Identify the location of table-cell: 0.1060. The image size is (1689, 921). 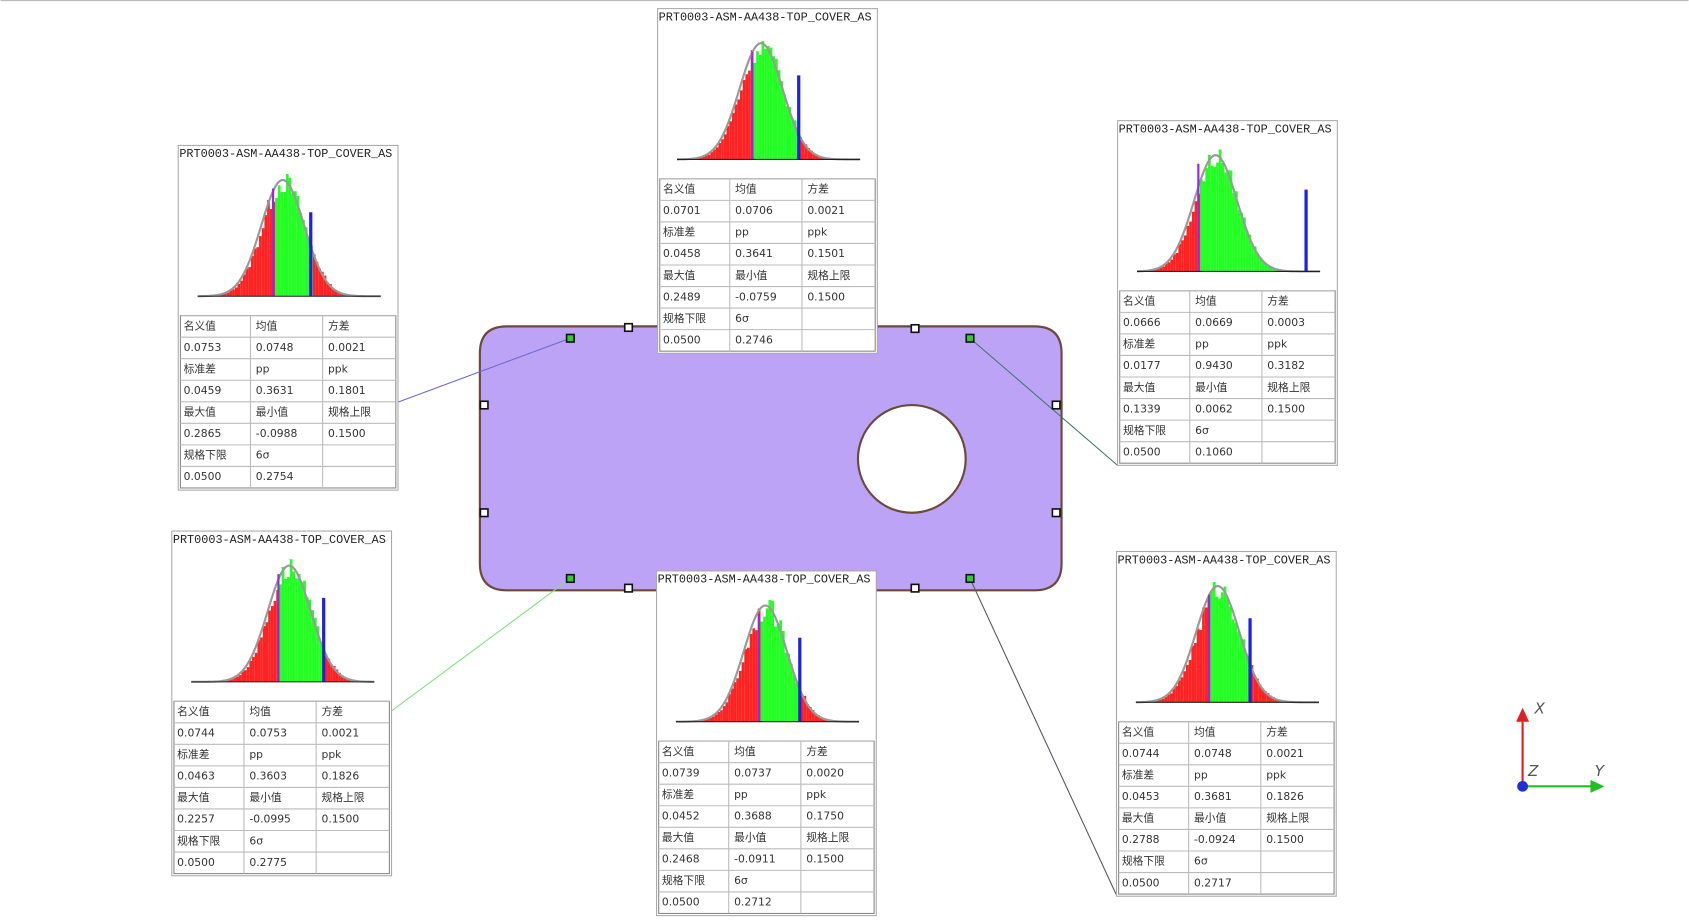
(1214, 451).